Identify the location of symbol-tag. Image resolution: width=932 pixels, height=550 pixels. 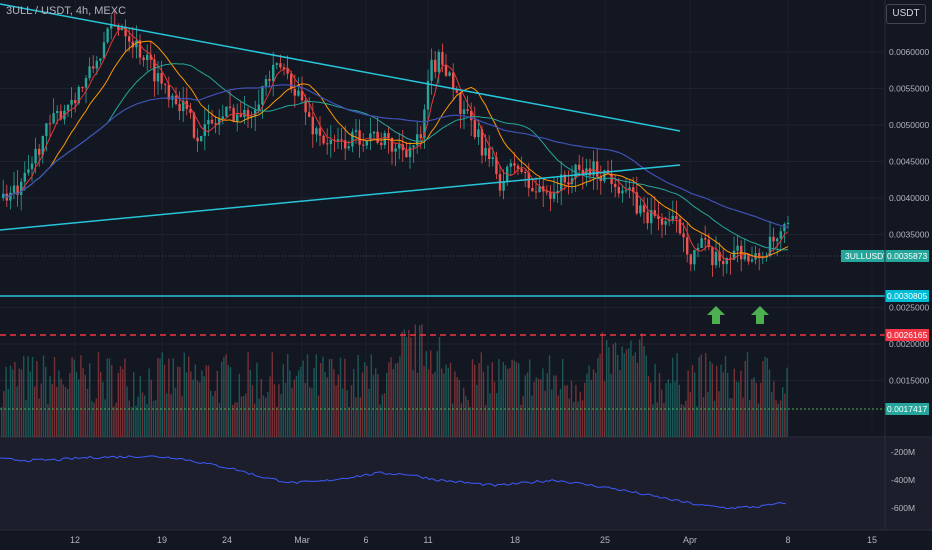
(863, 256).